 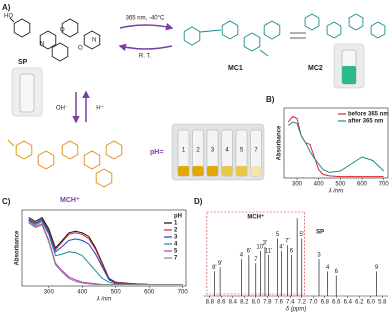 What do you see at coordinates (27, 93) in the screenshot?
I see `vial` at bounding box center [27, 93].